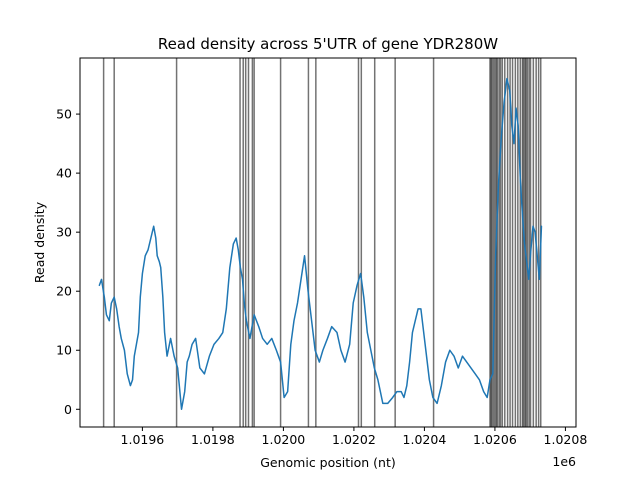  What do you see at coordinates (64, 350) in the screenshot?
I see `y-tick-label: 10` at bounding box center [64, 350].